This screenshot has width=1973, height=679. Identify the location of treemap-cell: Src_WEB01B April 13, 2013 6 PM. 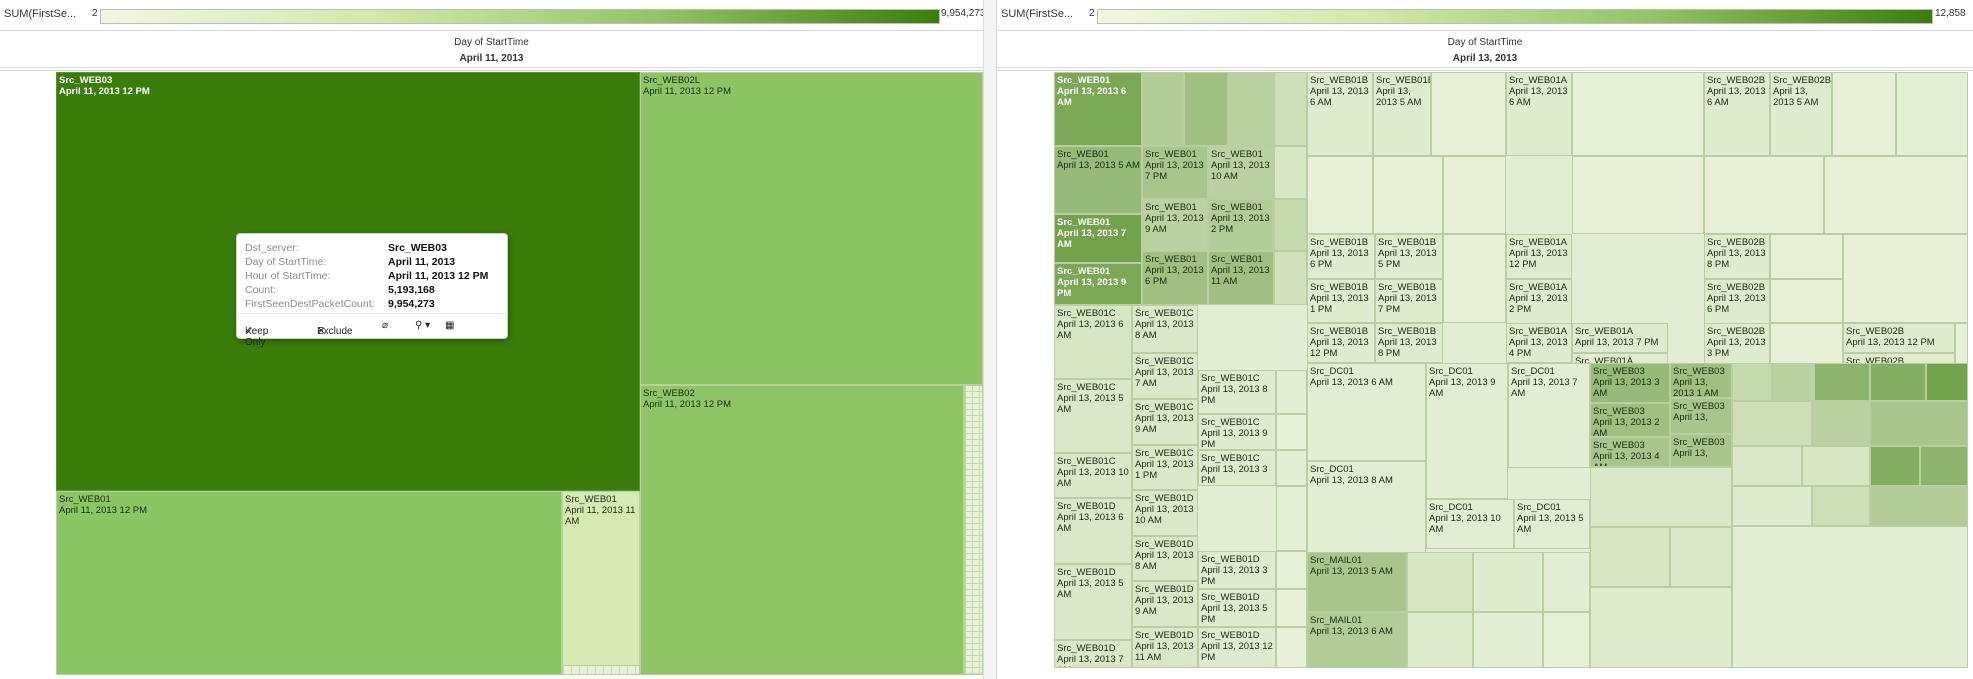
(1341, 256).